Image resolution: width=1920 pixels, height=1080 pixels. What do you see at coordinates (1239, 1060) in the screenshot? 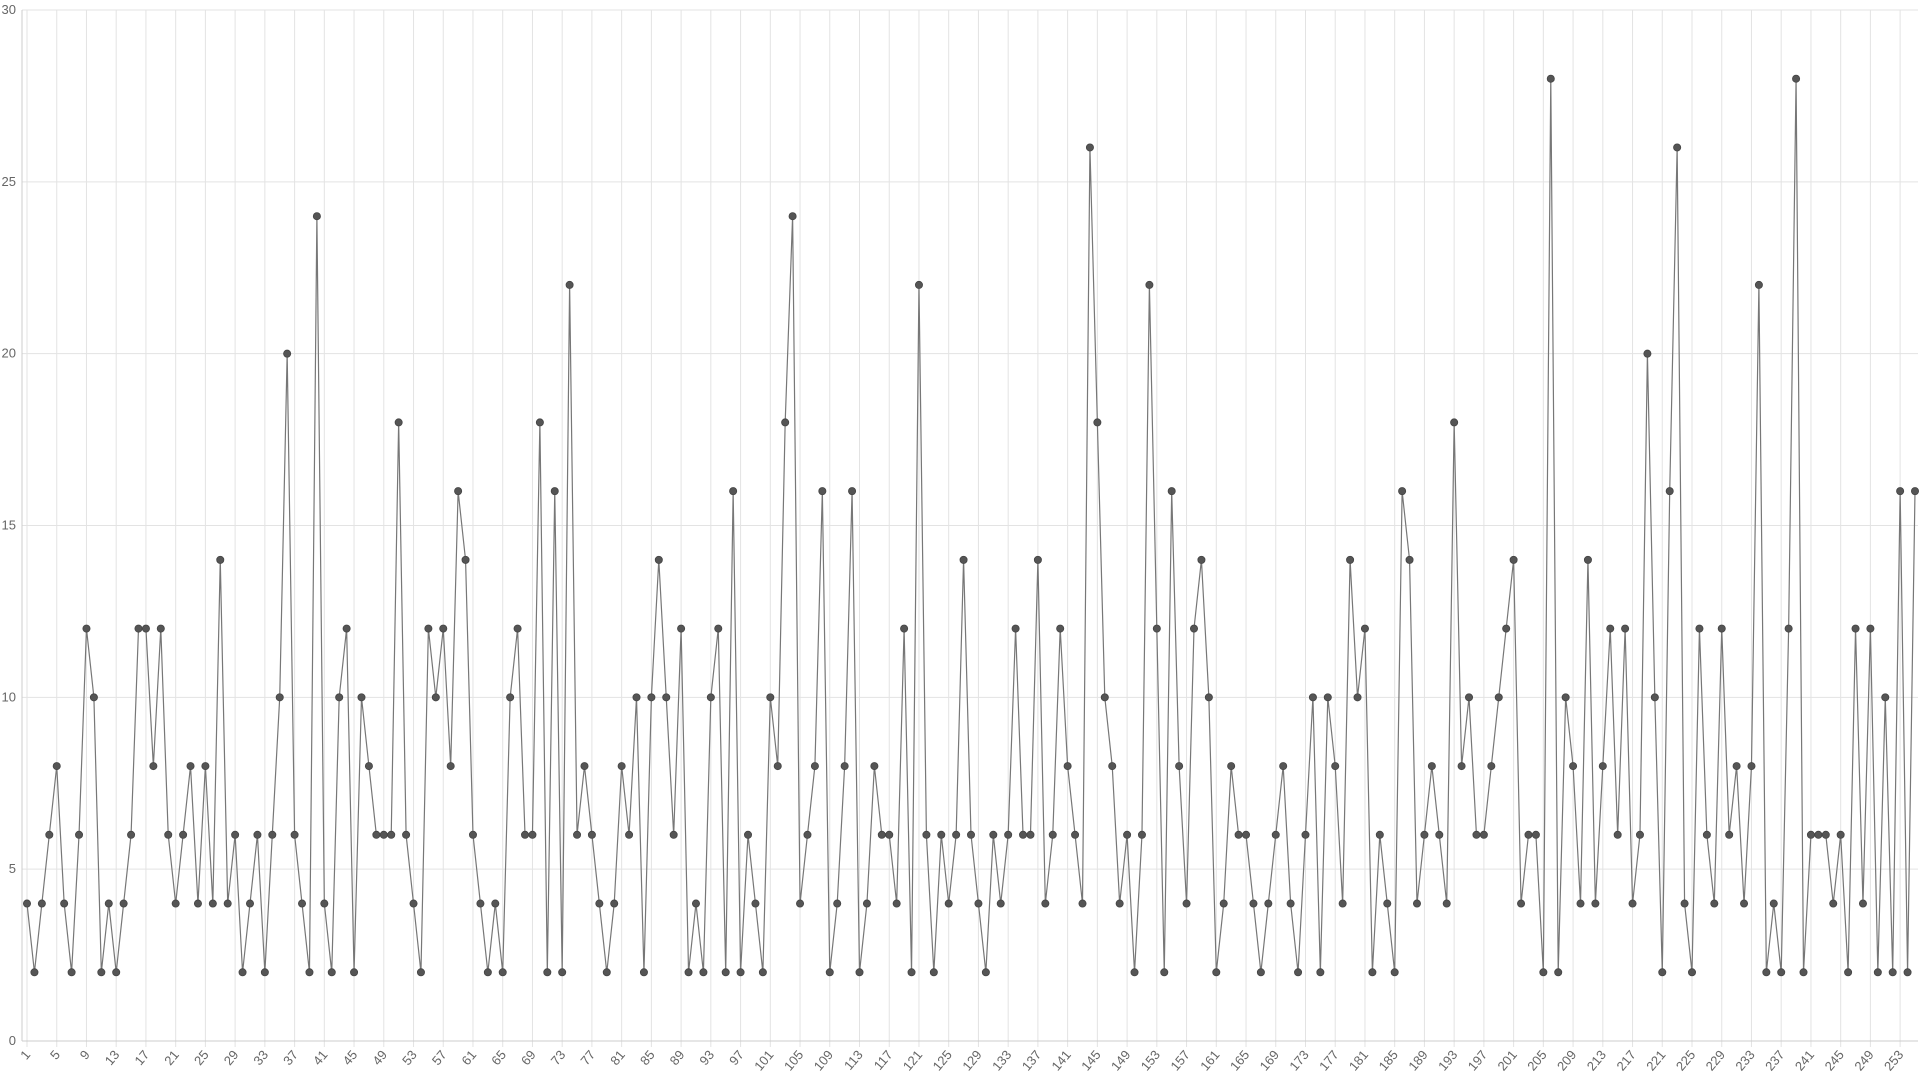
I see `x-tick-label: 165` at bounding box center [1239, 1060].